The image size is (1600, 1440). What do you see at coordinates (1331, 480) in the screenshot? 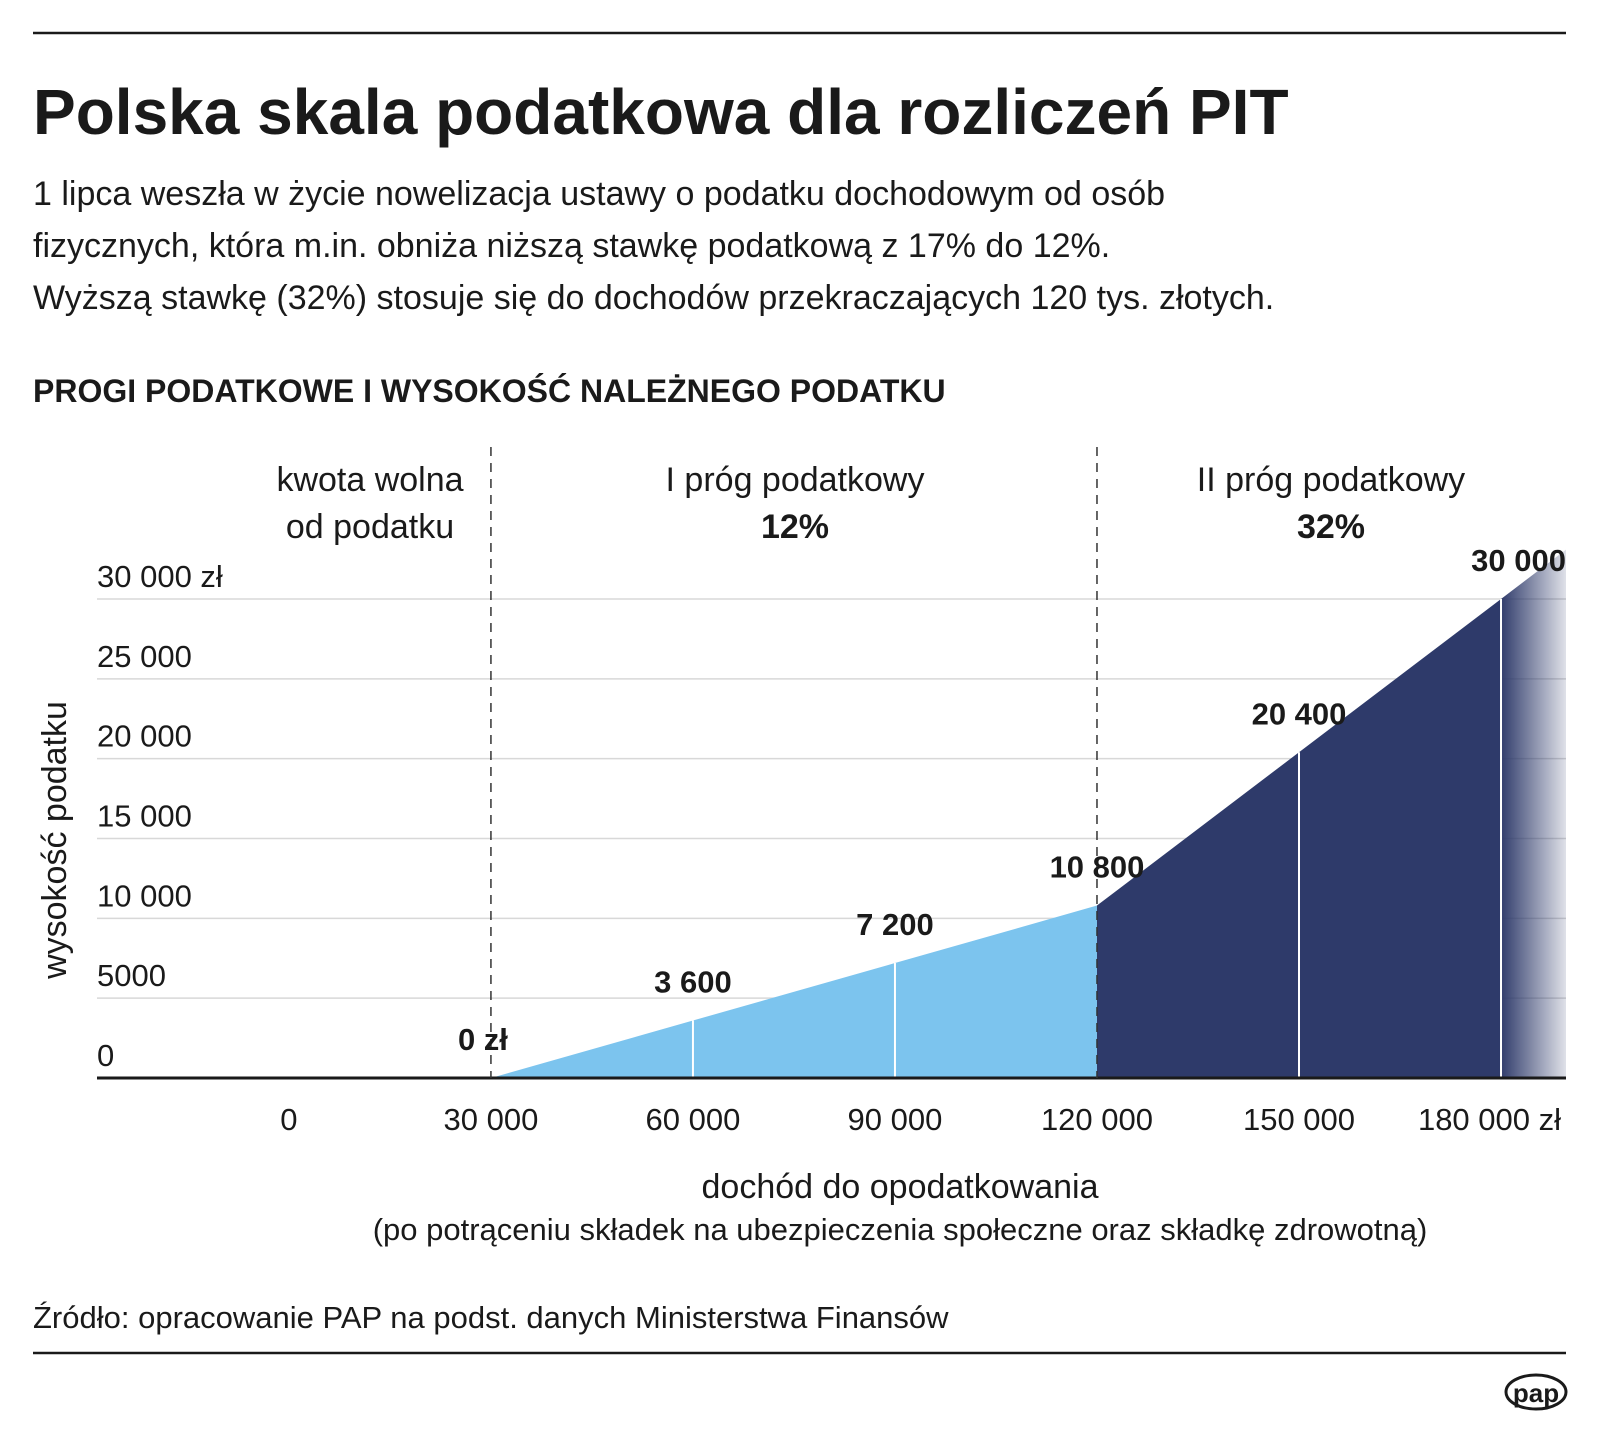
I see `region-label: II próg podatkowy` at bounding box center [1331, 480].